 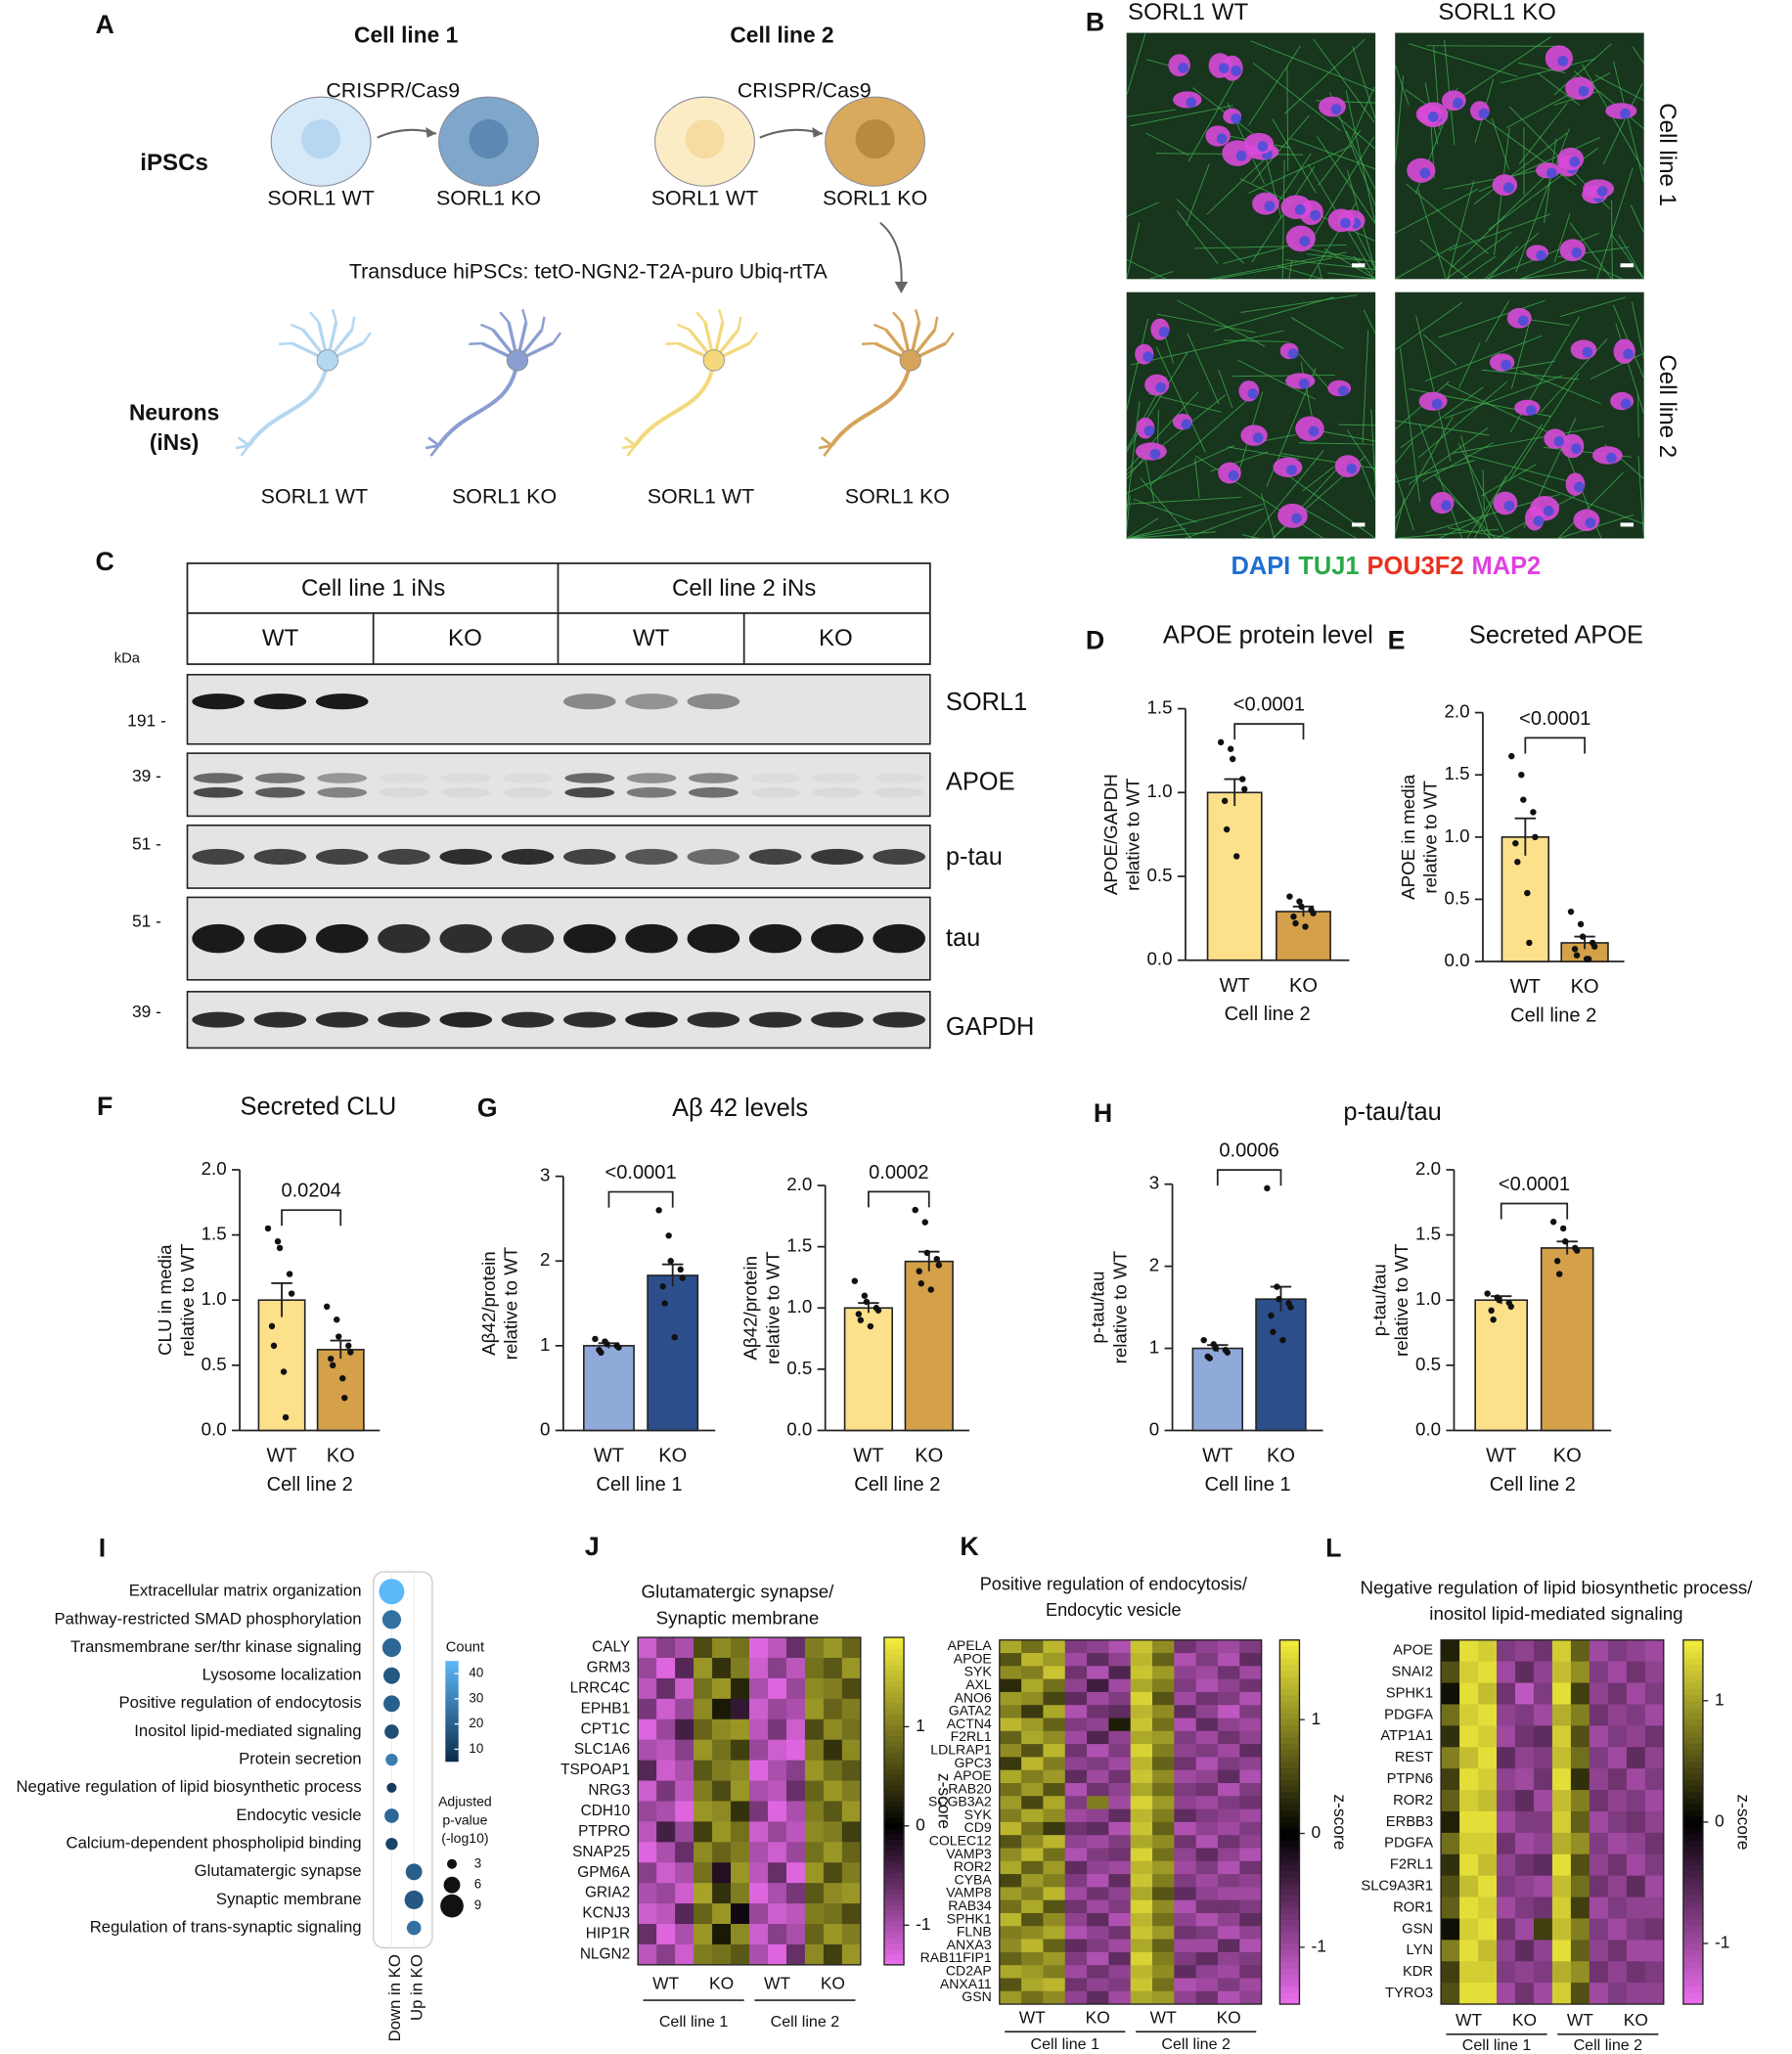 I want to click on gene-label: CYBA, so click(x=973, y=1879).